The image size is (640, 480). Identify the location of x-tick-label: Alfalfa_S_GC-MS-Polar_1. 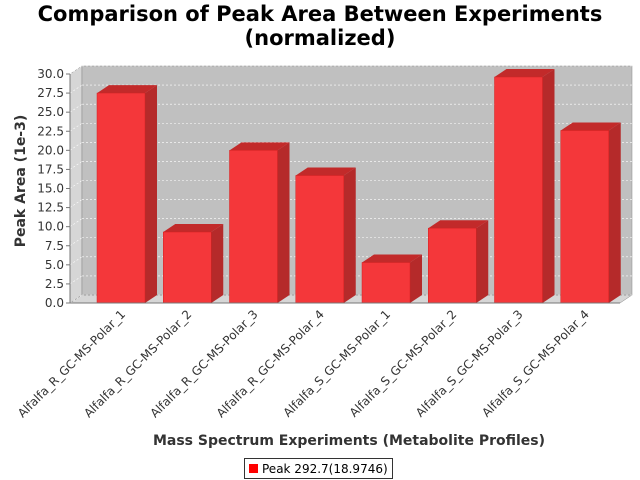
(336, 363).